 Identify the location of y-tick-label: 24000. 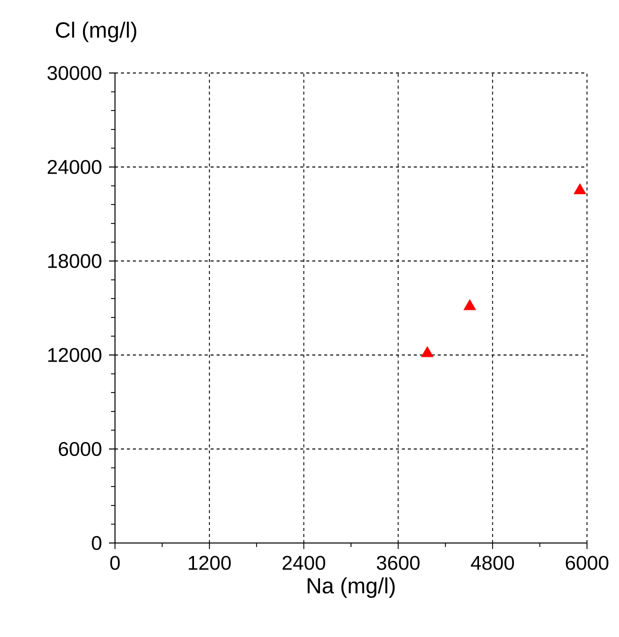
(75, 167).